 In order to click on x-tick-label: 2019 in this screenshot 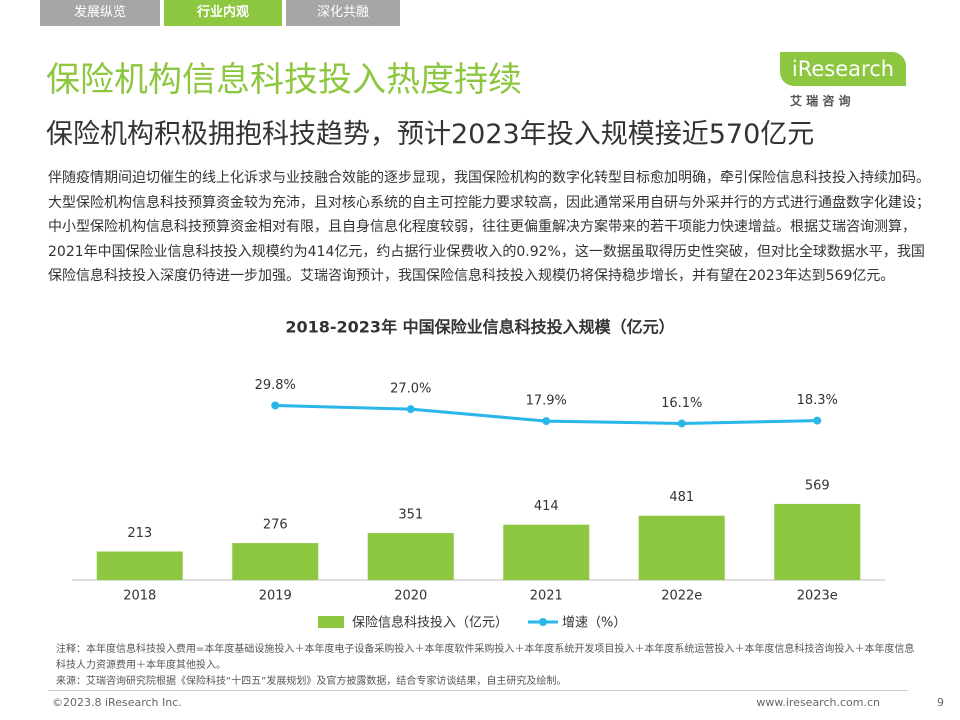, I will do `click(275, 596)`.